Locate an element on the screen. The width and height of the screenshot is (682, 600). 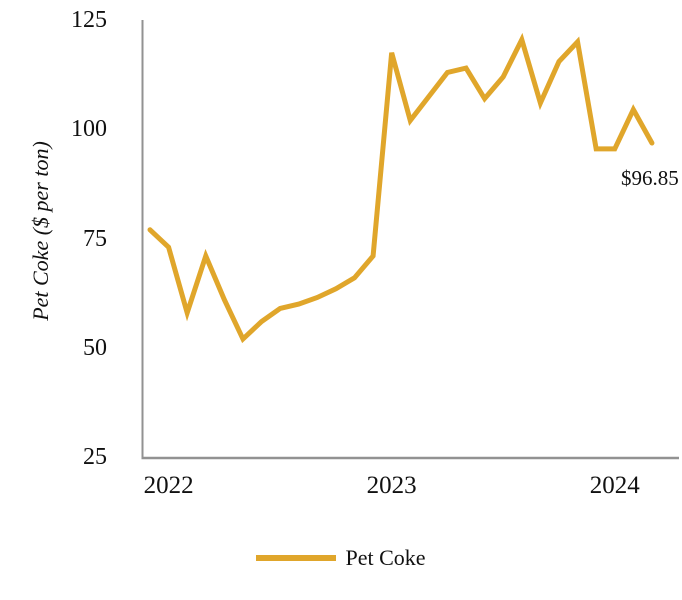
x-tick-label: 2024 is located at coordinates (614, 485).